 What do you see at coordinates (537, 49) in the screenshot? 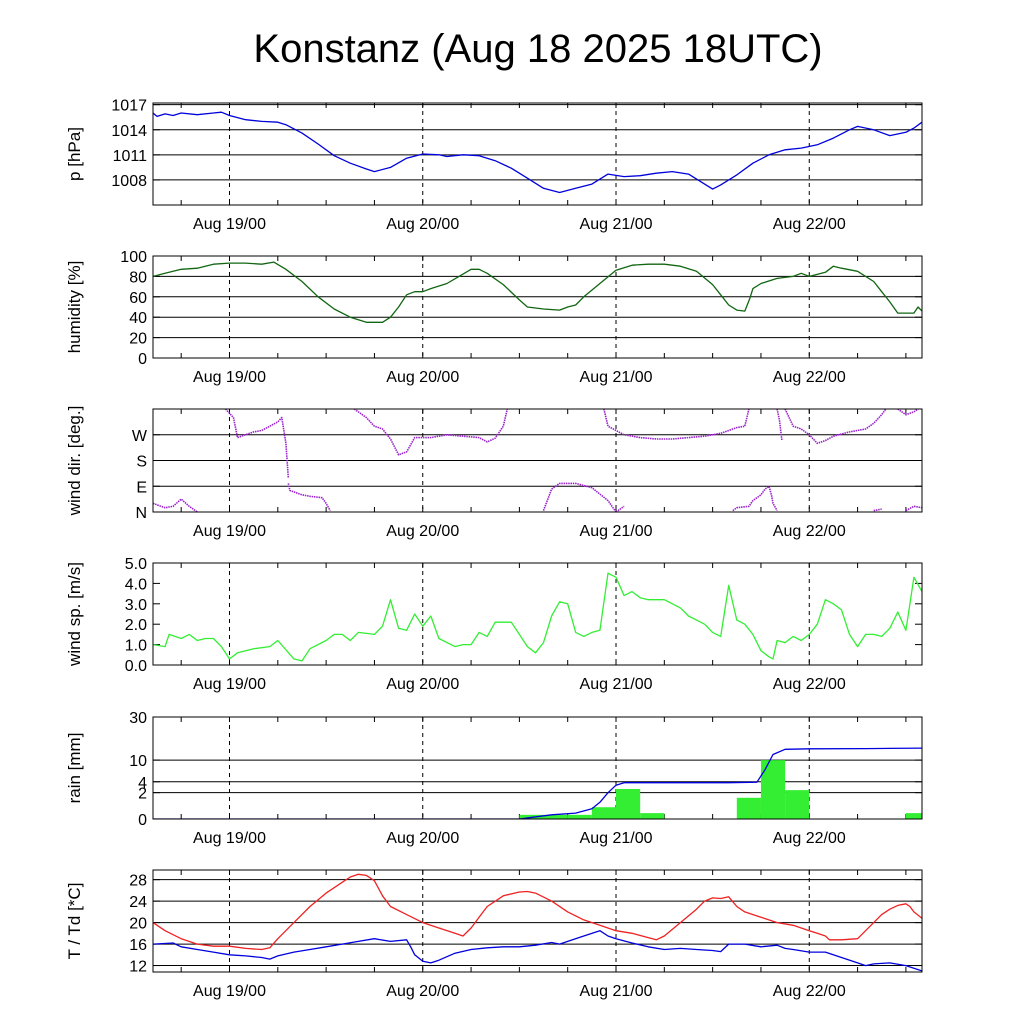
I see `chart-title: Konstanz (Aug 18 2025 18UTC)` at bounding box center [537, 49].